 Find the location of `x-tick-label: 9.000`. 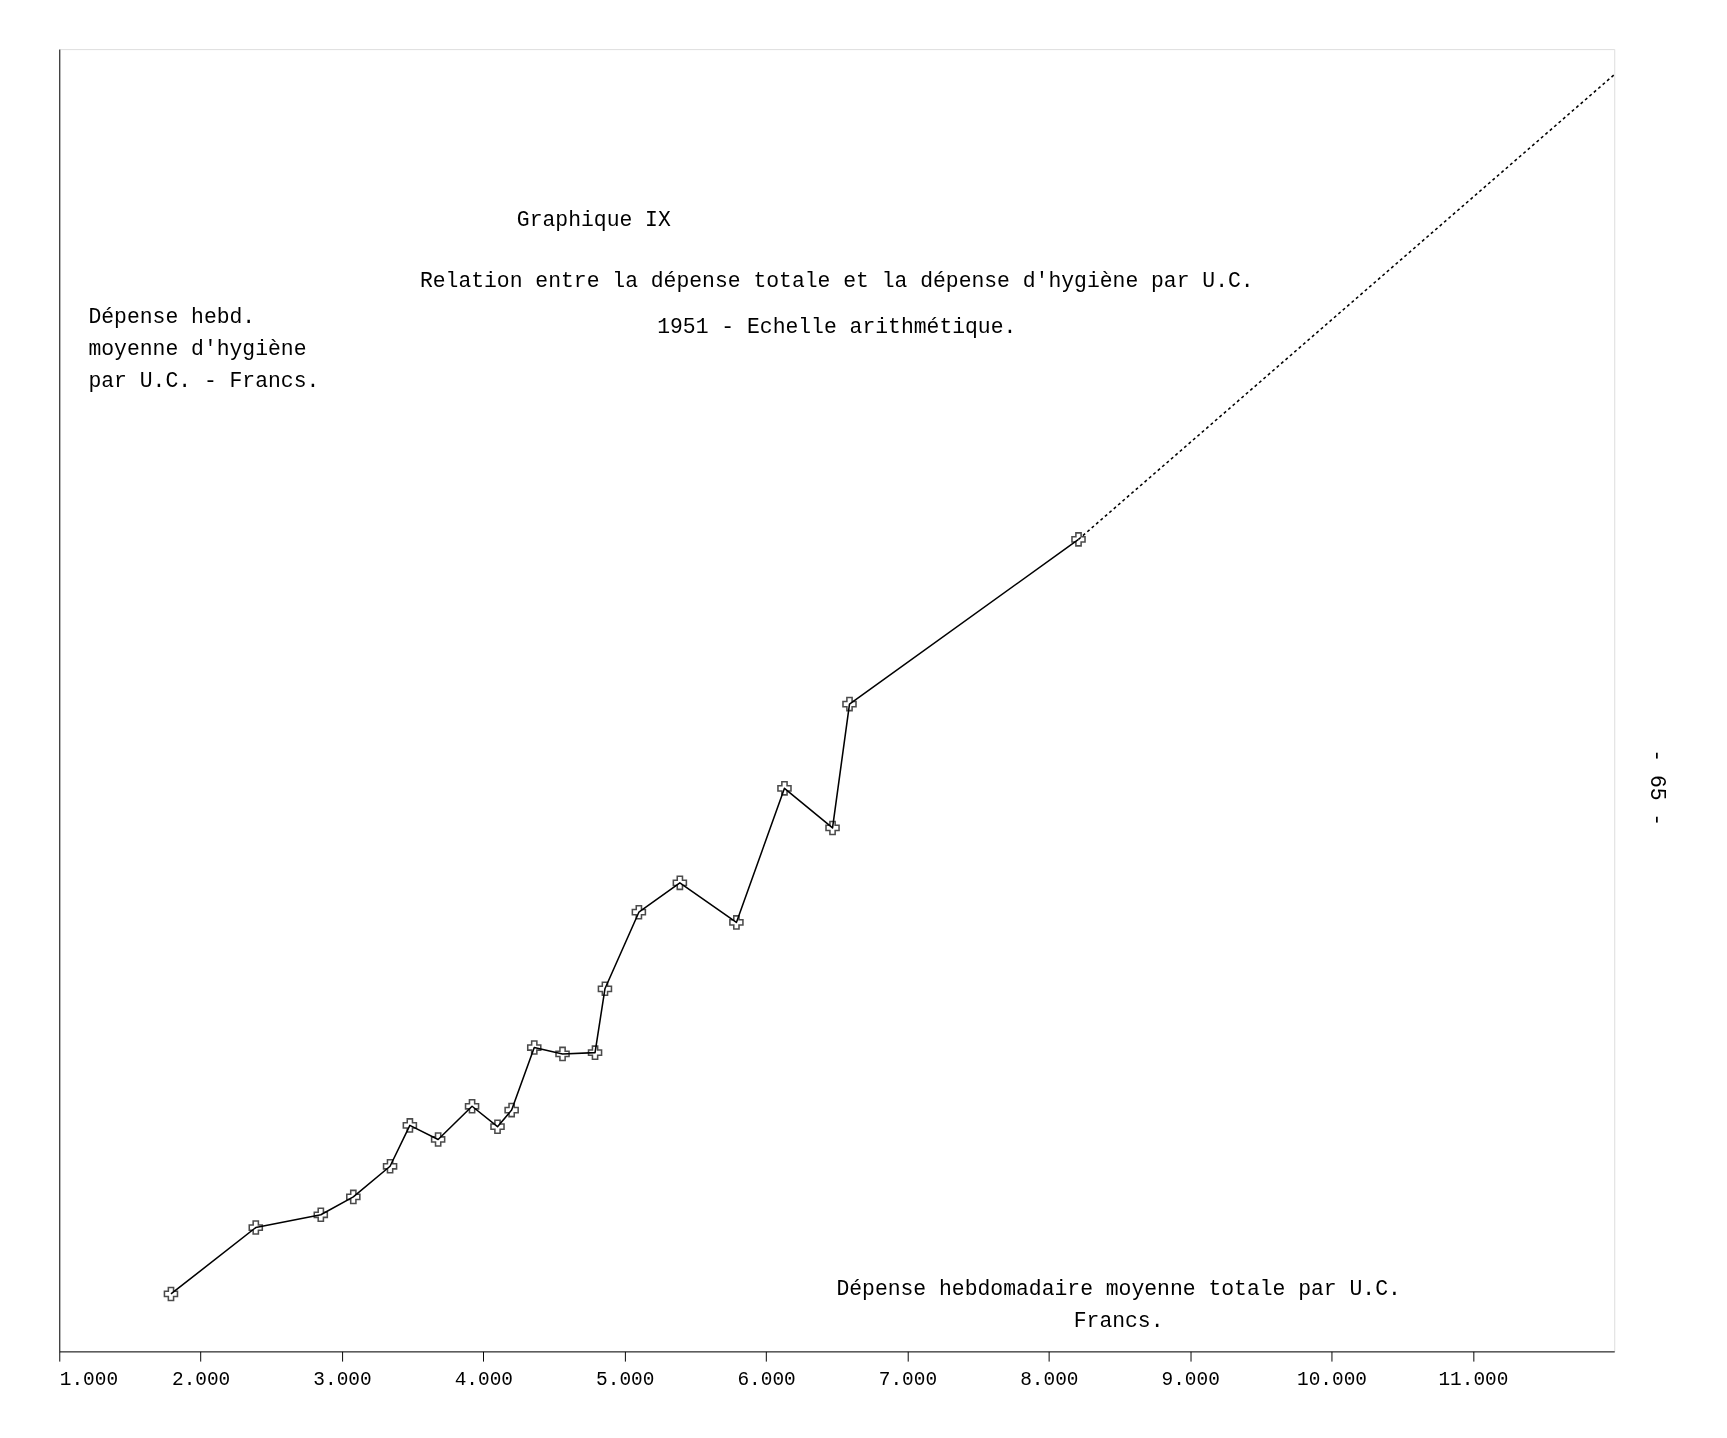

x-tick-label: 9.000 is located at coordinates (1190, 1379).